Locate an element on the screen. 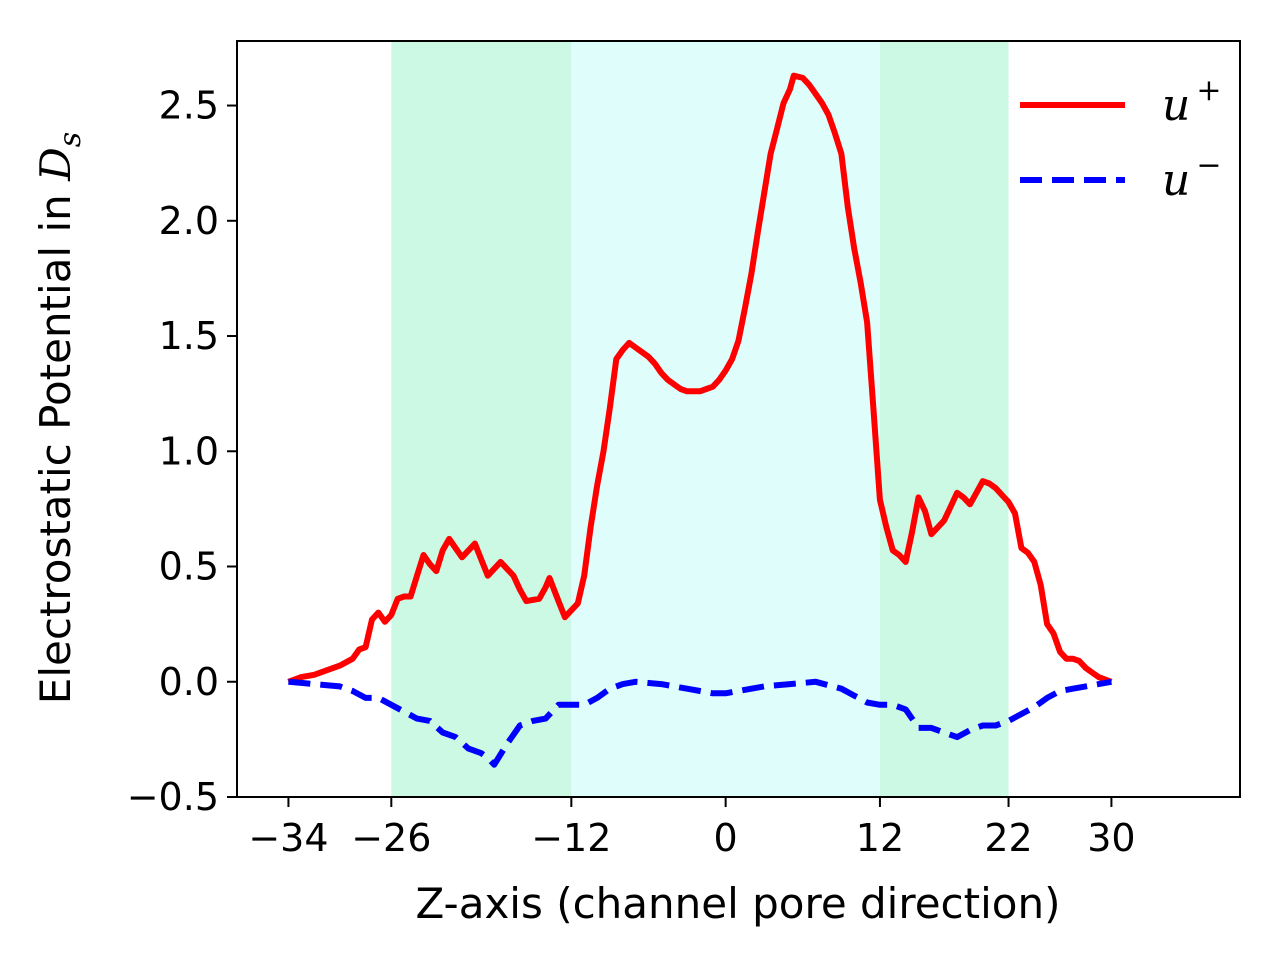 Image resolution: width=1280 pixels, height=960 pixels. x-tick-label: 0 is located at coordinates (726, 838).